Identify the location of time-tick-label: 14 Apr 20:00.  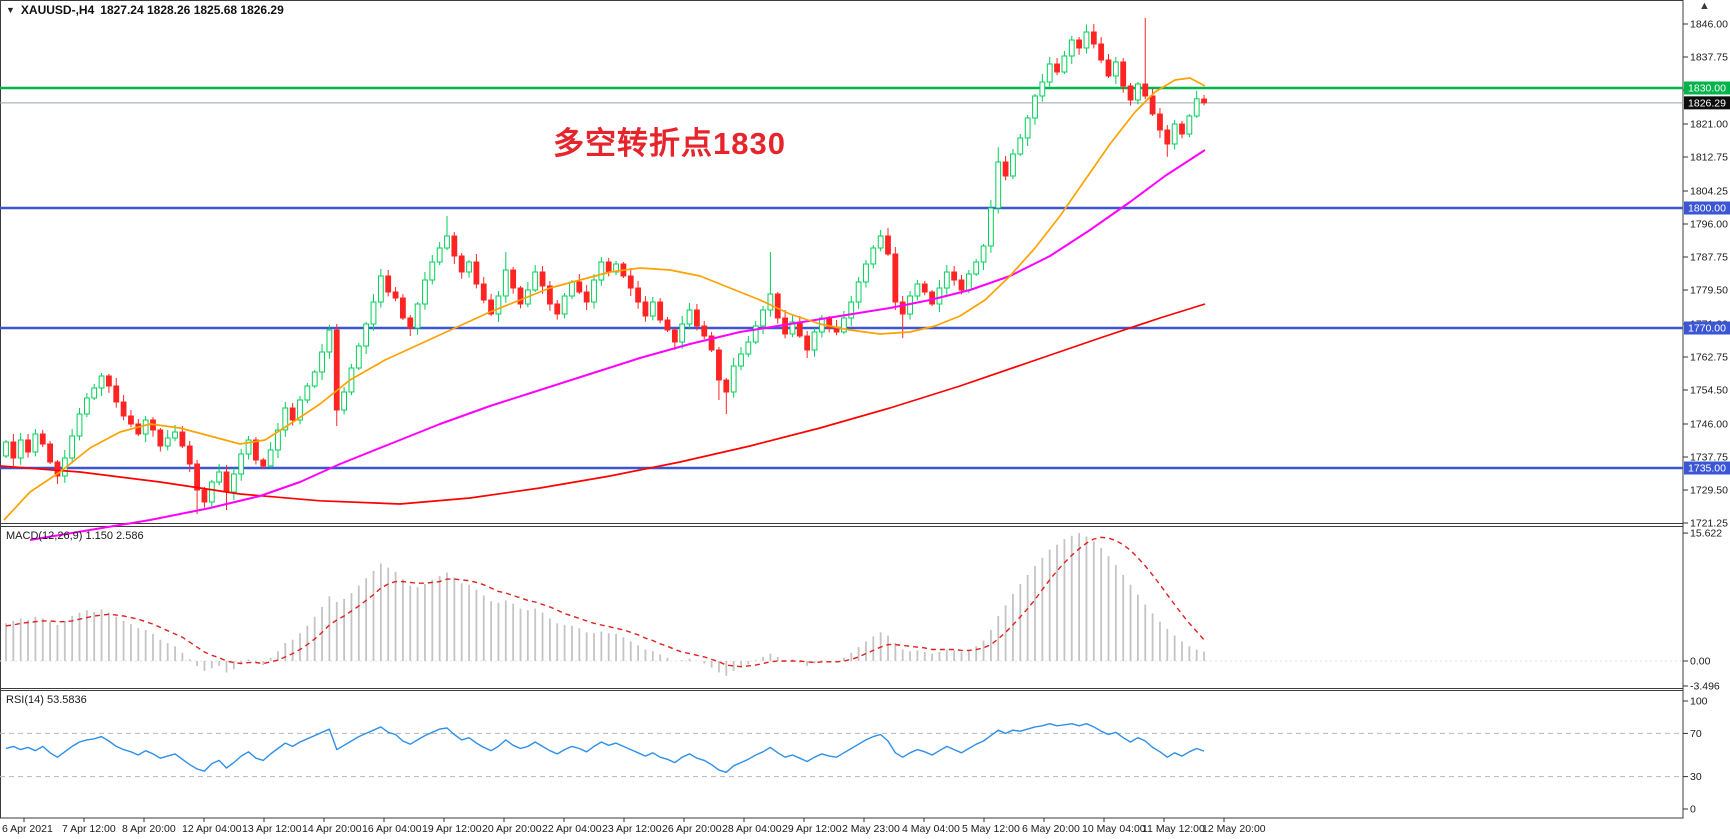
(332, 829).